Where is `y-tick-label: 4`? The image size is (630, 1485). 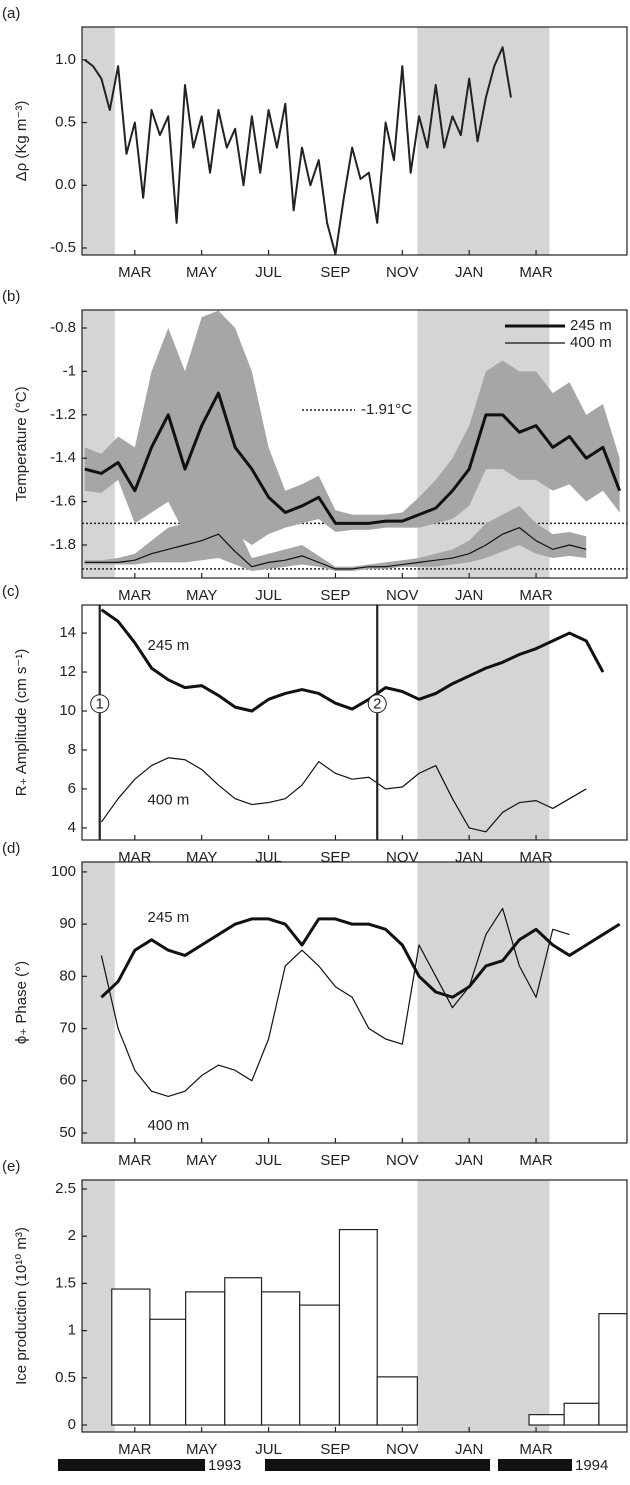
y-tick-label: 4 is located at coordinates (72, 827).